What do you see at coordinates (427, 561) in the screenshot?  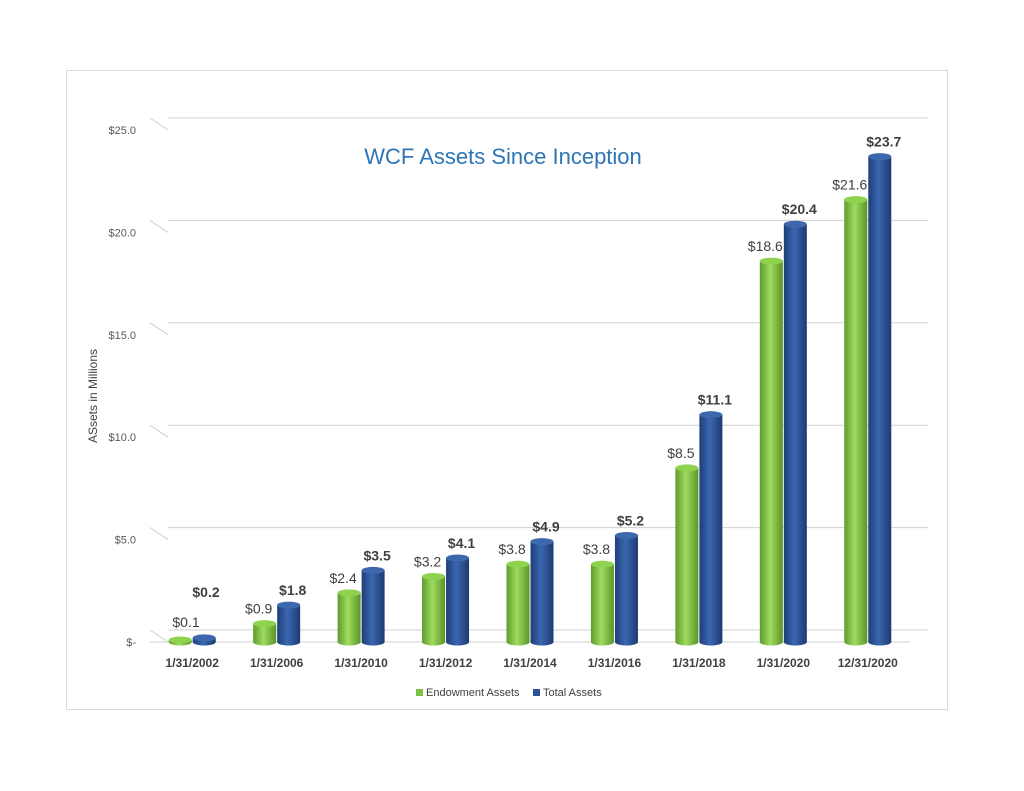 I see `data-label-endowment: $3.2` at bounding box center [427, 561].